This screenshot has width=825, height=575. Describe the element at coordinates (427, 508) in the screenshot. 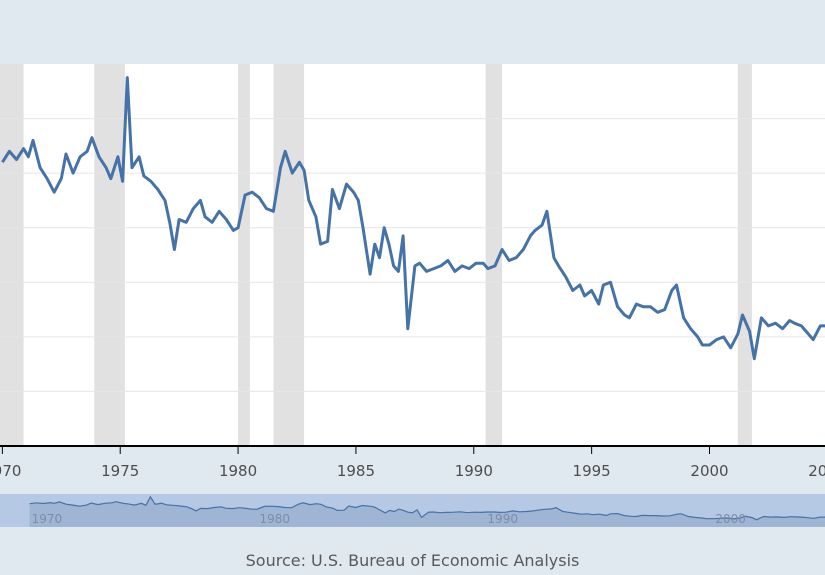

I see `navigator-line` at that location.